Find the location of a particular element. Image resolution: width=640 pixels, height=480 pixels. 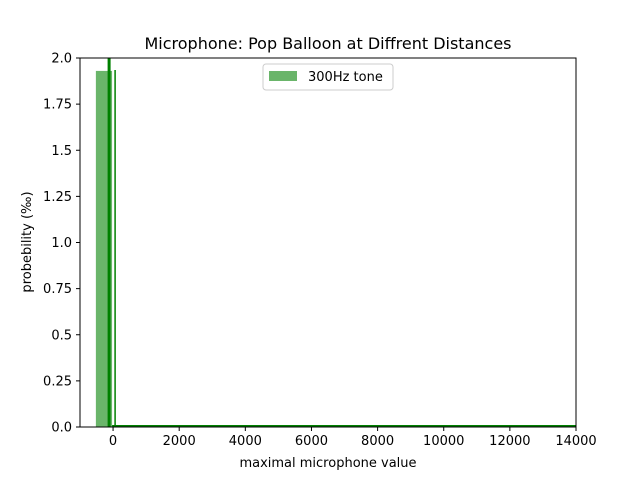

y-tick-label: 0.75 is located at coordinates (57, 289).